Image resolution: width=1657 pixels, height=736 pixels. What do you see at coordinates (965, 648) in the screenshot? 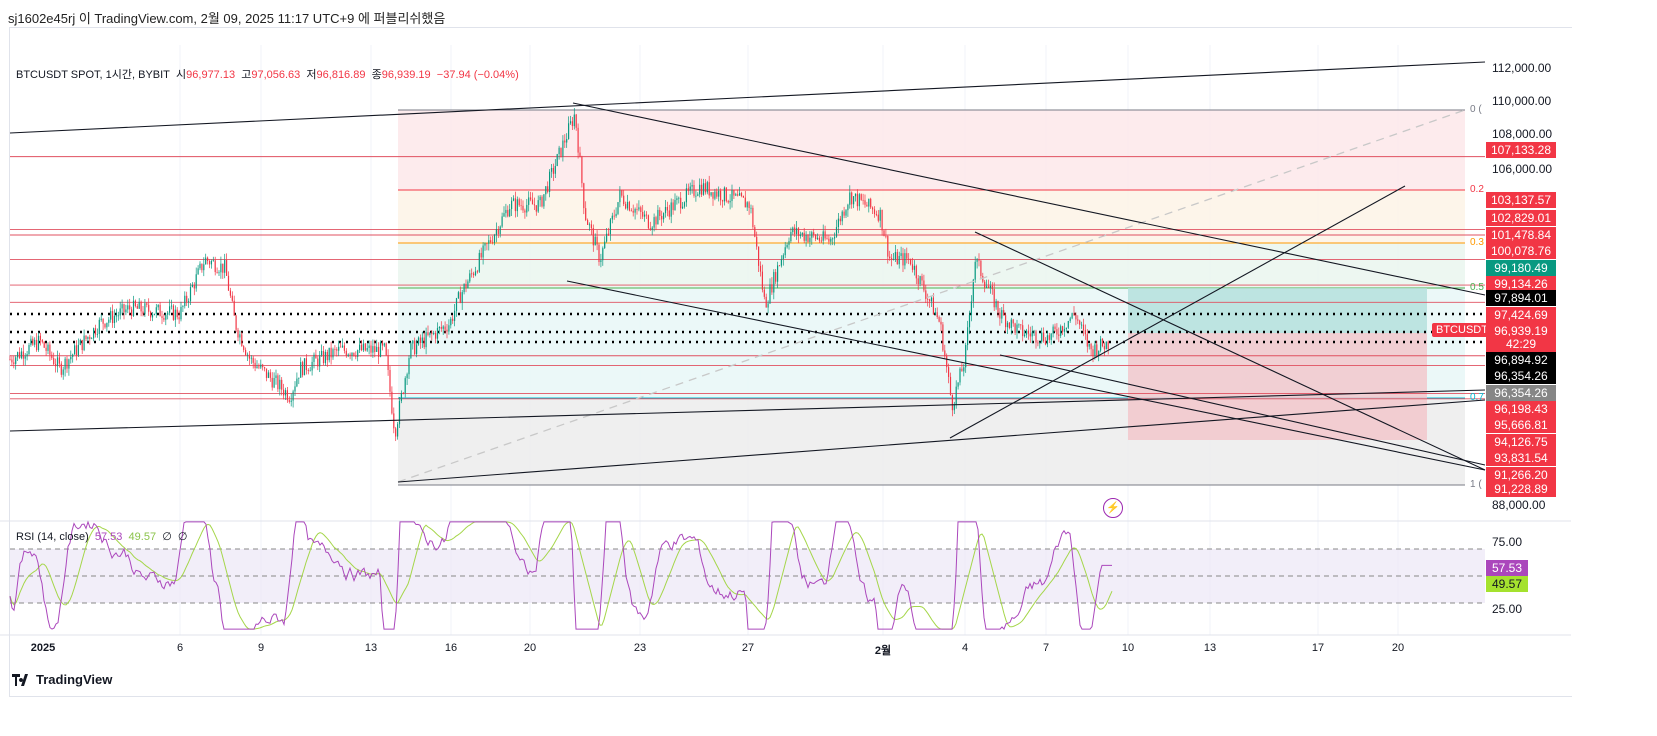
I see `time-axis-label: 4` at bounding box center [965, 648].